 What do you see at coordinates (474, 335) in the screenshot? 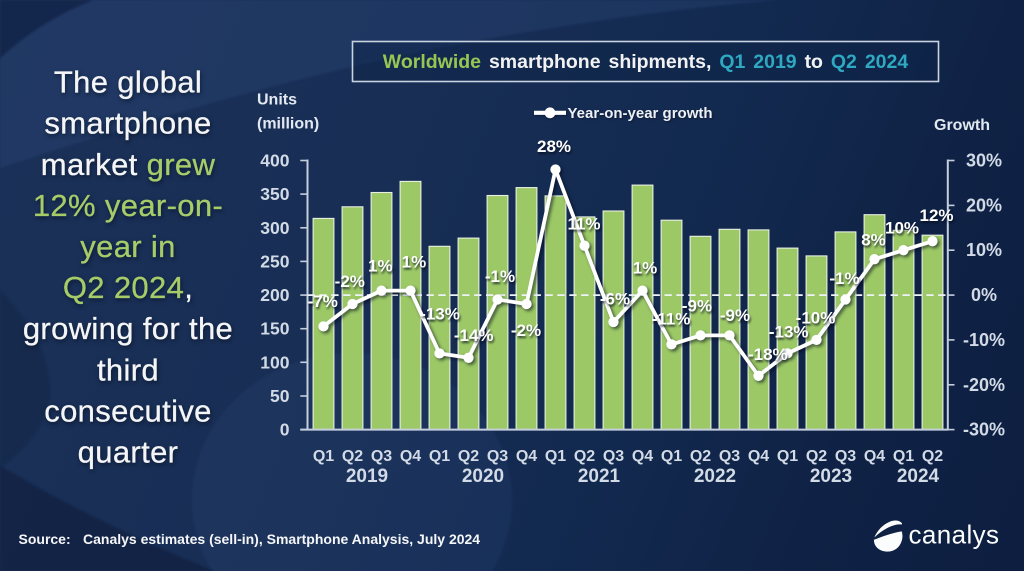
I see `svg-text: -14%` at bounding box center [474, 335].